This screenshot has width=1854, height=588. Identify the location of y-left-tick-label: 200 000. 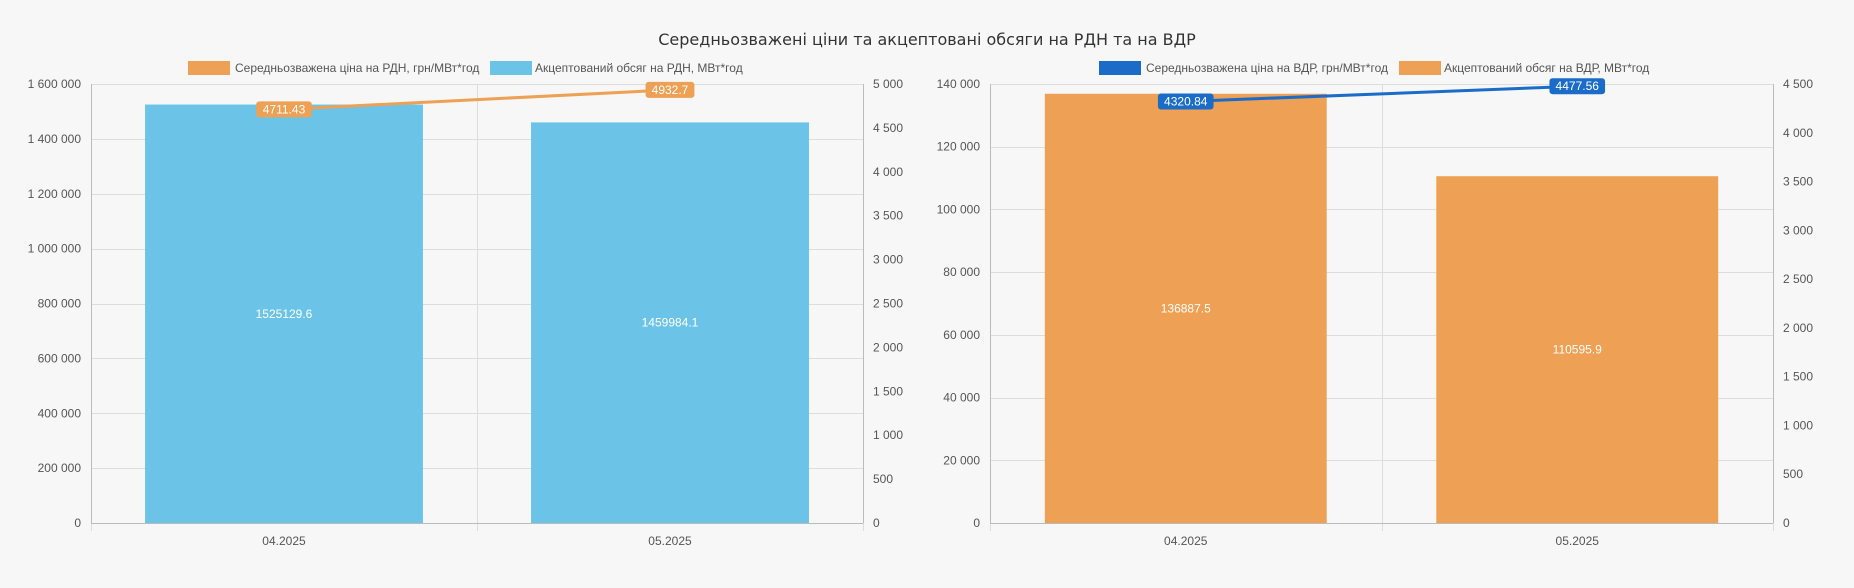
(60, 468).